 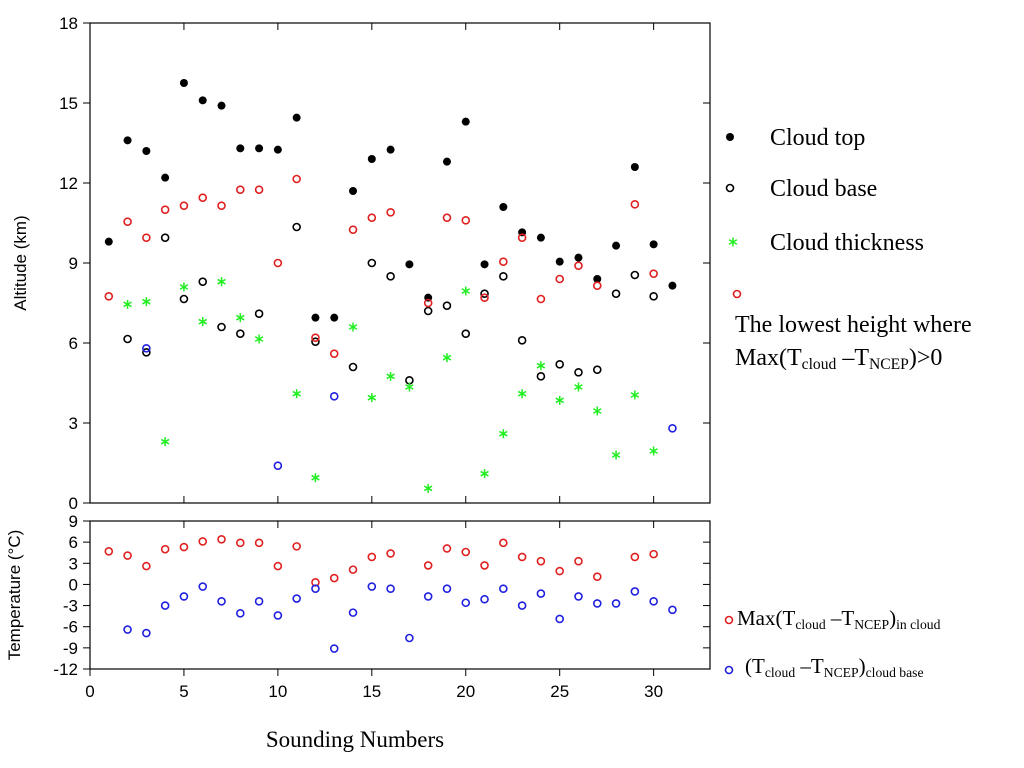 I want to click on x-axis-label: Sounding Numbers, so click(x=355, y=739).